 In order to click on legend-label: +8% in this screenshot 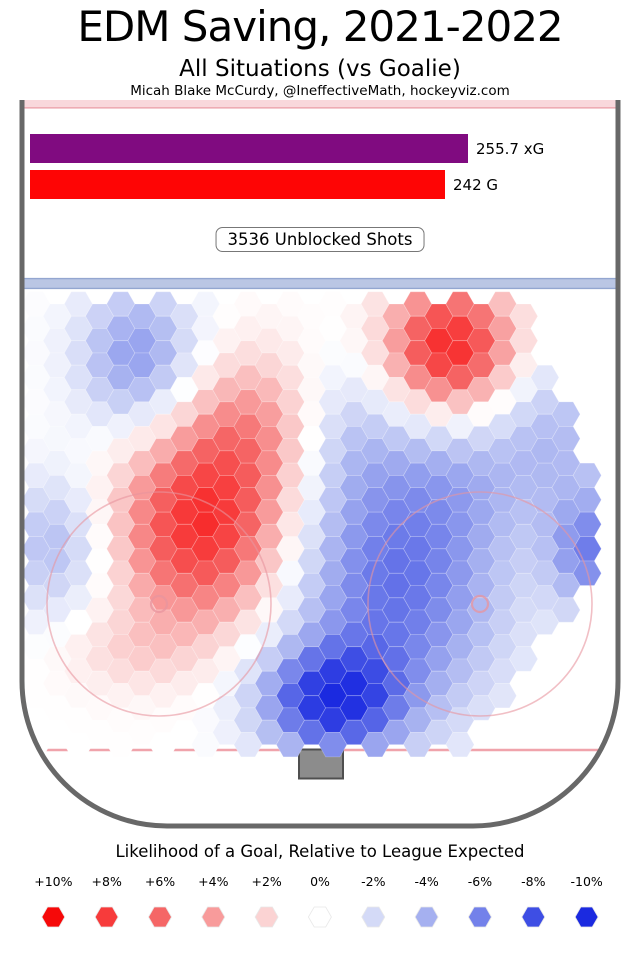, I will do `click(106, 881)`.